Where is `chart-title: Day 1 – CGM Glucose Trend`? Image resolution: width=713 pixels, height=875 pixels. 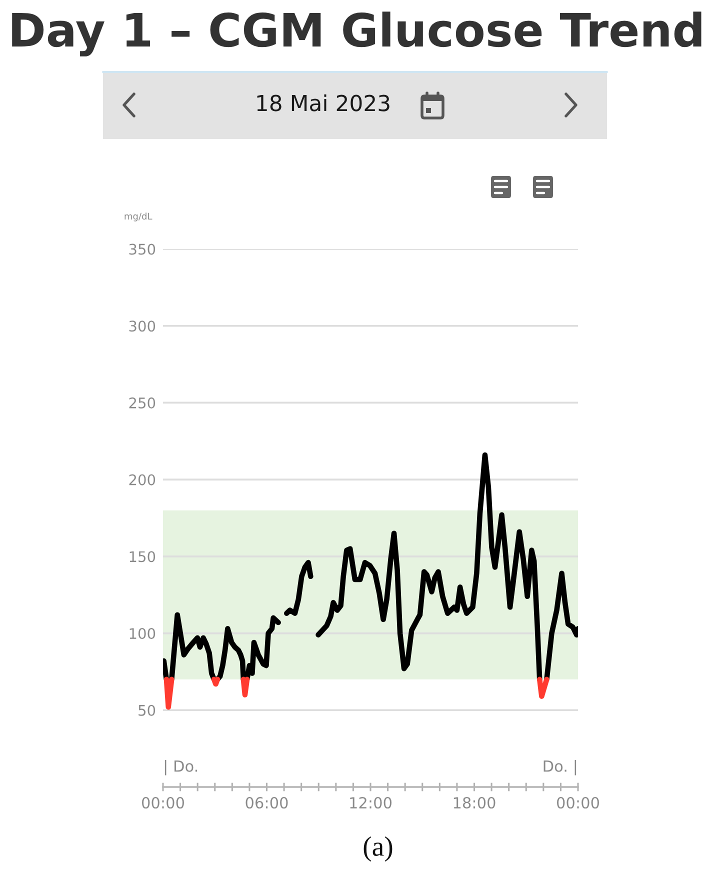 chart-title: Day 1 – CGM Glucose Trend is located at coordinates (357, 34).